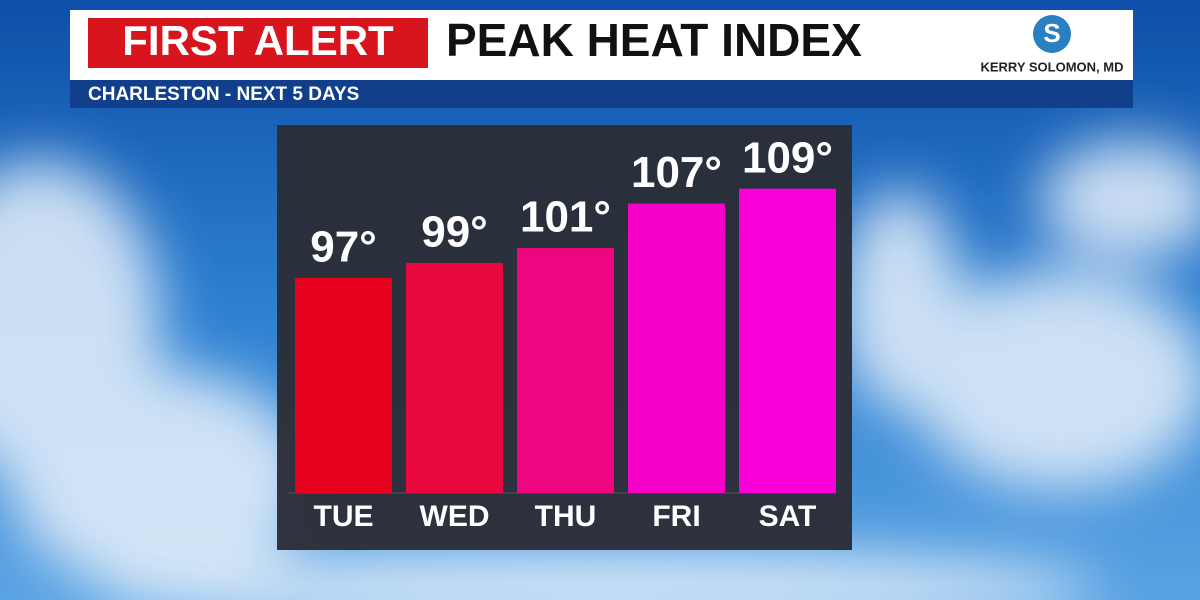 This screenshot has width=1200, height=600. I want to click on badge-box, so click(258, 43).